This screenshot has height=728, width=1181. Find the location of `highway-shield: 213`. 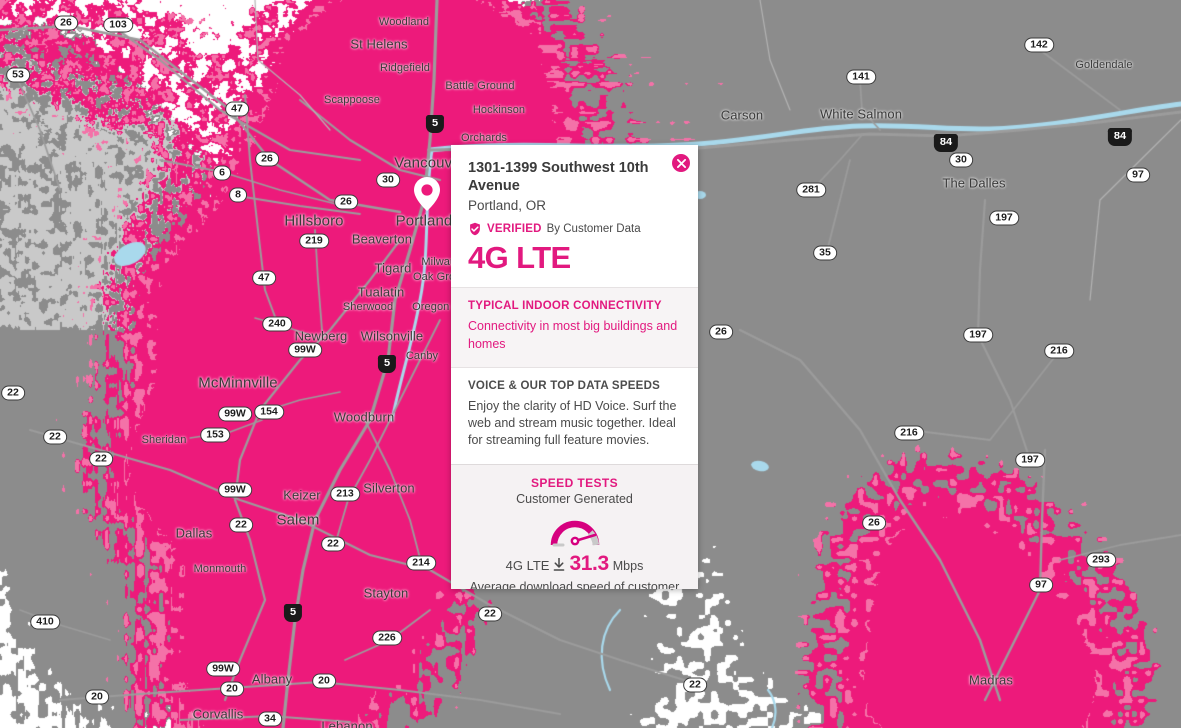

highway-shield: 213 is located at coordinates (345, 494).